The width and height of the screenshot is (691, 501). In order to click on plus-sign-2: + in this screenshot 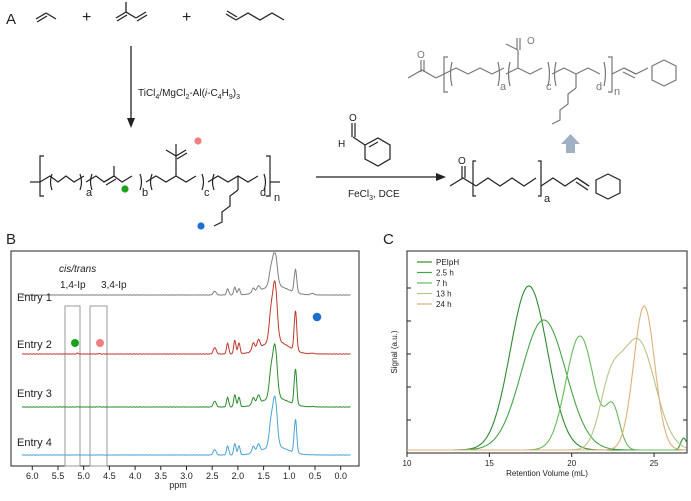, I will do `click(186, 17)`.